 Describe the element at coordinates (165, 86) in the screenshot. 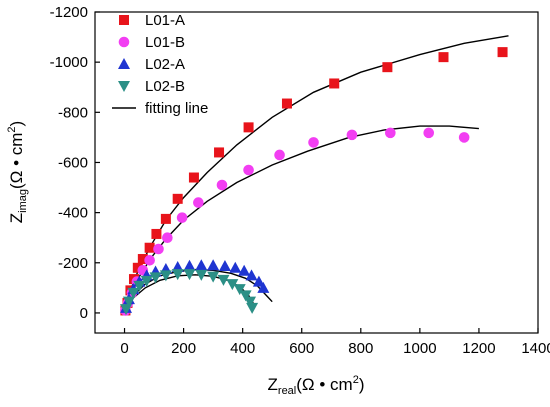

I see `legend-label-l02-b: L02-B` at that location.